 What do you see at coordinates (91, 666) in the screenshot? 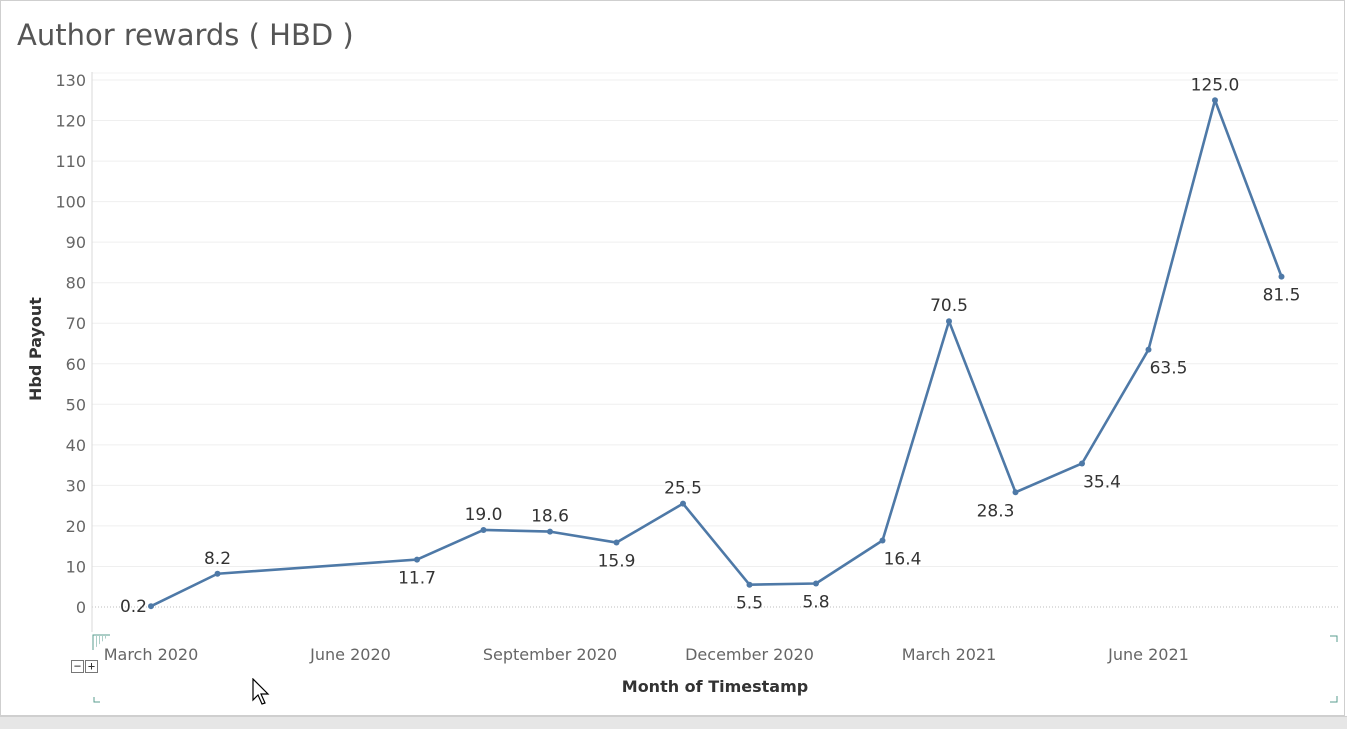
I see `zoom-in-button: +` at bounding box center [91, 666].